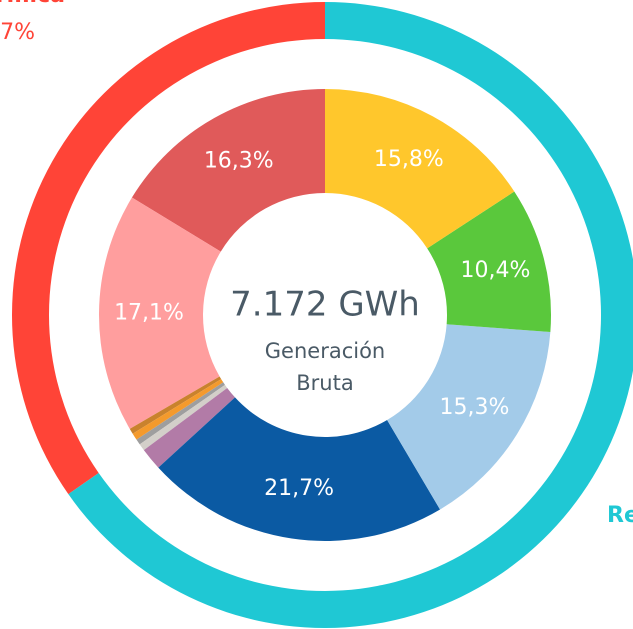  Describe the element at coordinates (299, 488) in the screenshot. I see `segment-label: 21,7%` at that location.